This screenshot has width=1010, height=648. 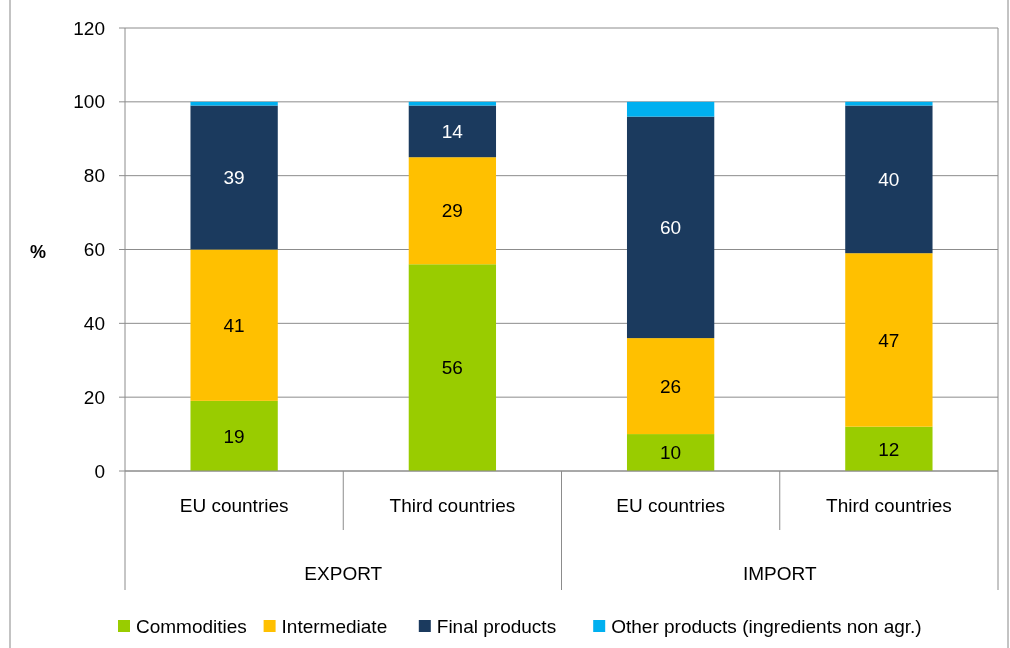 What do you see at coordinates (334, 626) in the screenshot?
I see `legend-label: Intermediate` at bounding box center [334, 626].